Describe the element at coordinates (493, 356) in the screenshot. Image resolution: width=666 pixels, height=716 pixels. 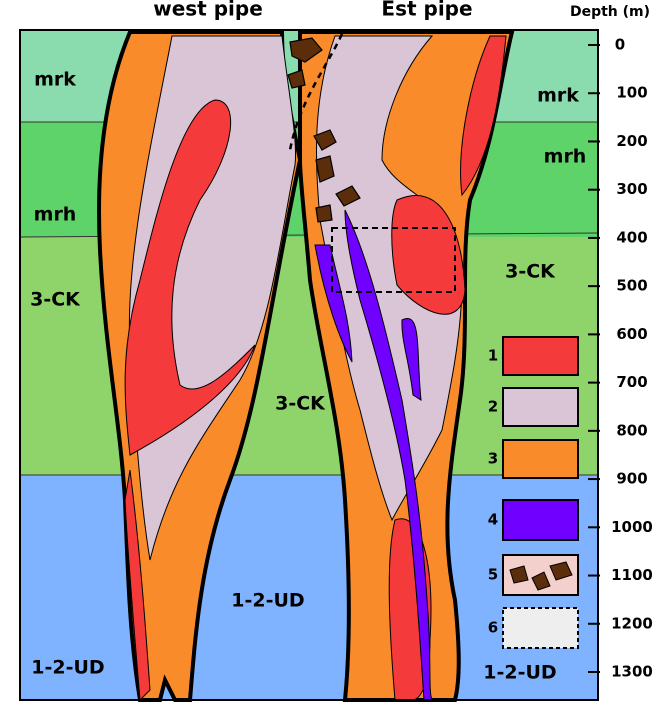
I see `legend-number: 1` at that location.